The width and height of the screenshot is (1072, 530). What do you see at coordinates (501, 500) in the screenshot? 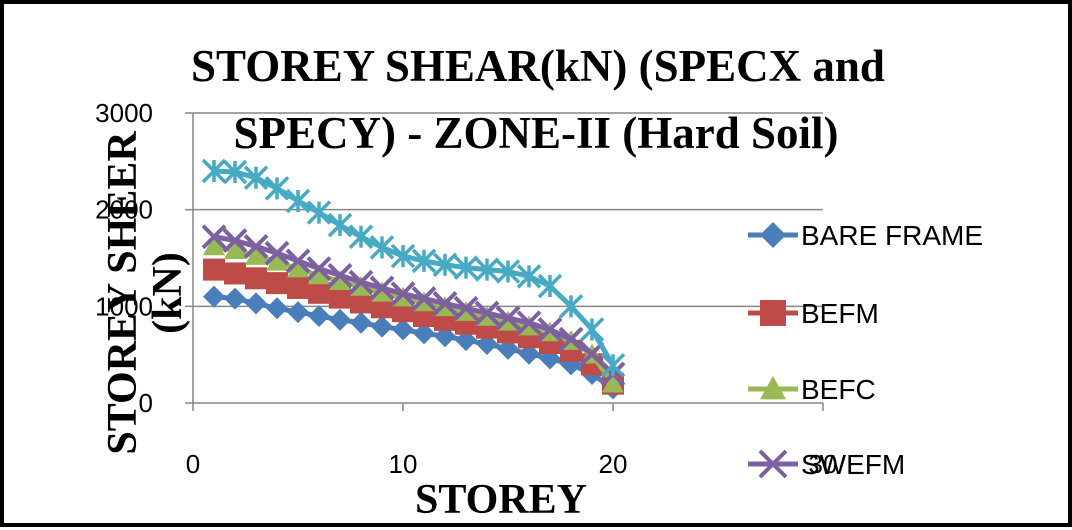
I see `x-axis-title: STOREY` at bounding box center [501, 500].